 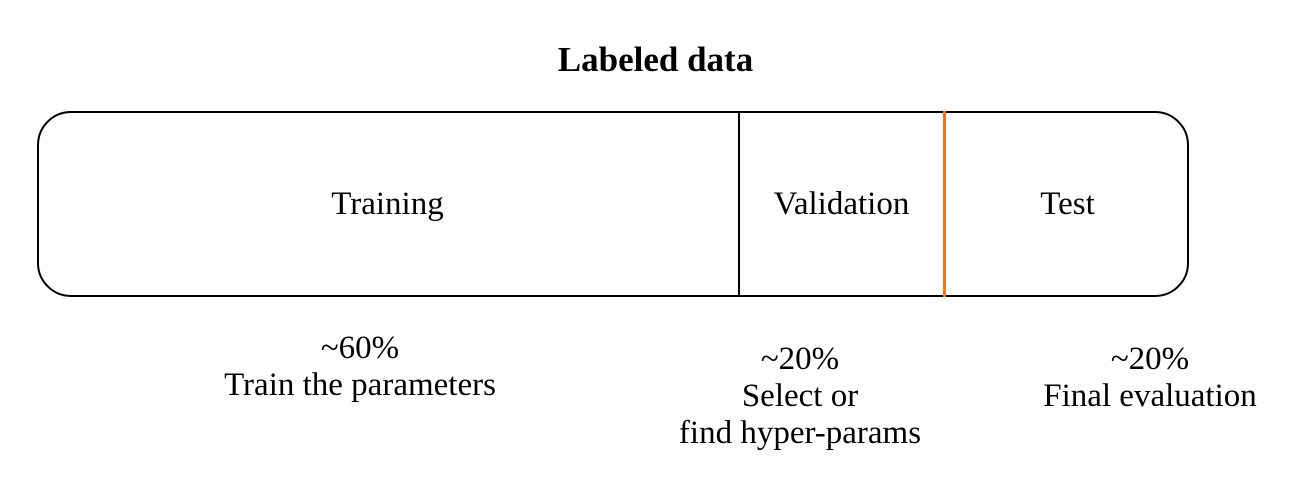 I want to click on training-segment-label: Training, so click(x=387, y=204).